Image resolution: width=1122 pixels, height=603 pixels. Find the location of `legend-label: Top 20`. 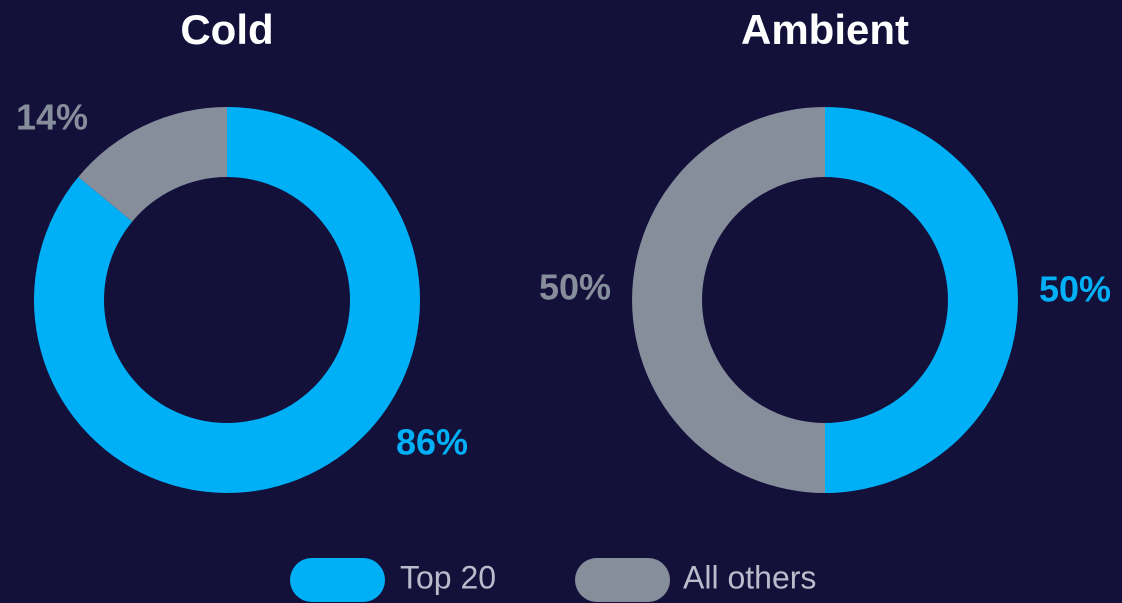

legend-label: Top 20 is located at coordinates (448, 577).